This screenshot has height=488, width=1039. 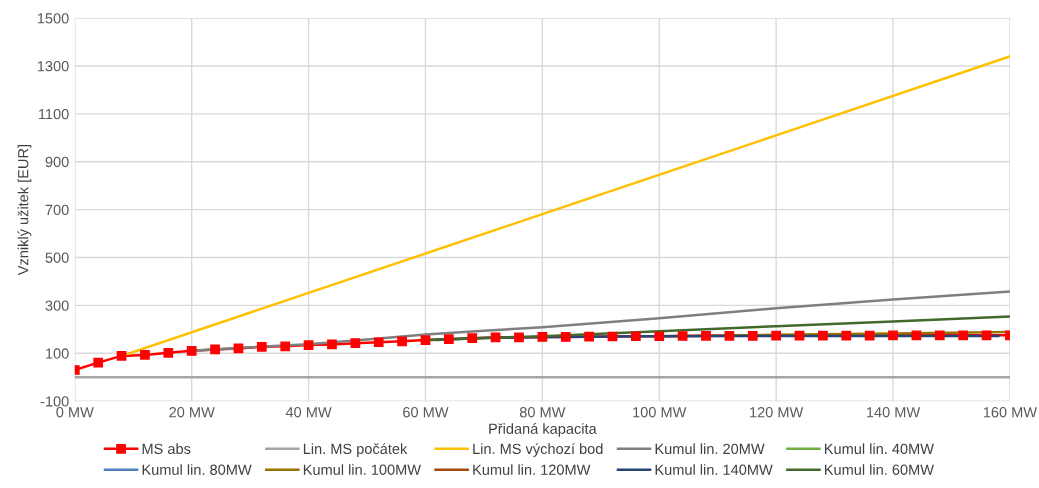 What do you see at coordinates (710, 449) in the screenshot?
I see `legend-label: Kumul lin. 20MW` at bounding box center [710, 449].